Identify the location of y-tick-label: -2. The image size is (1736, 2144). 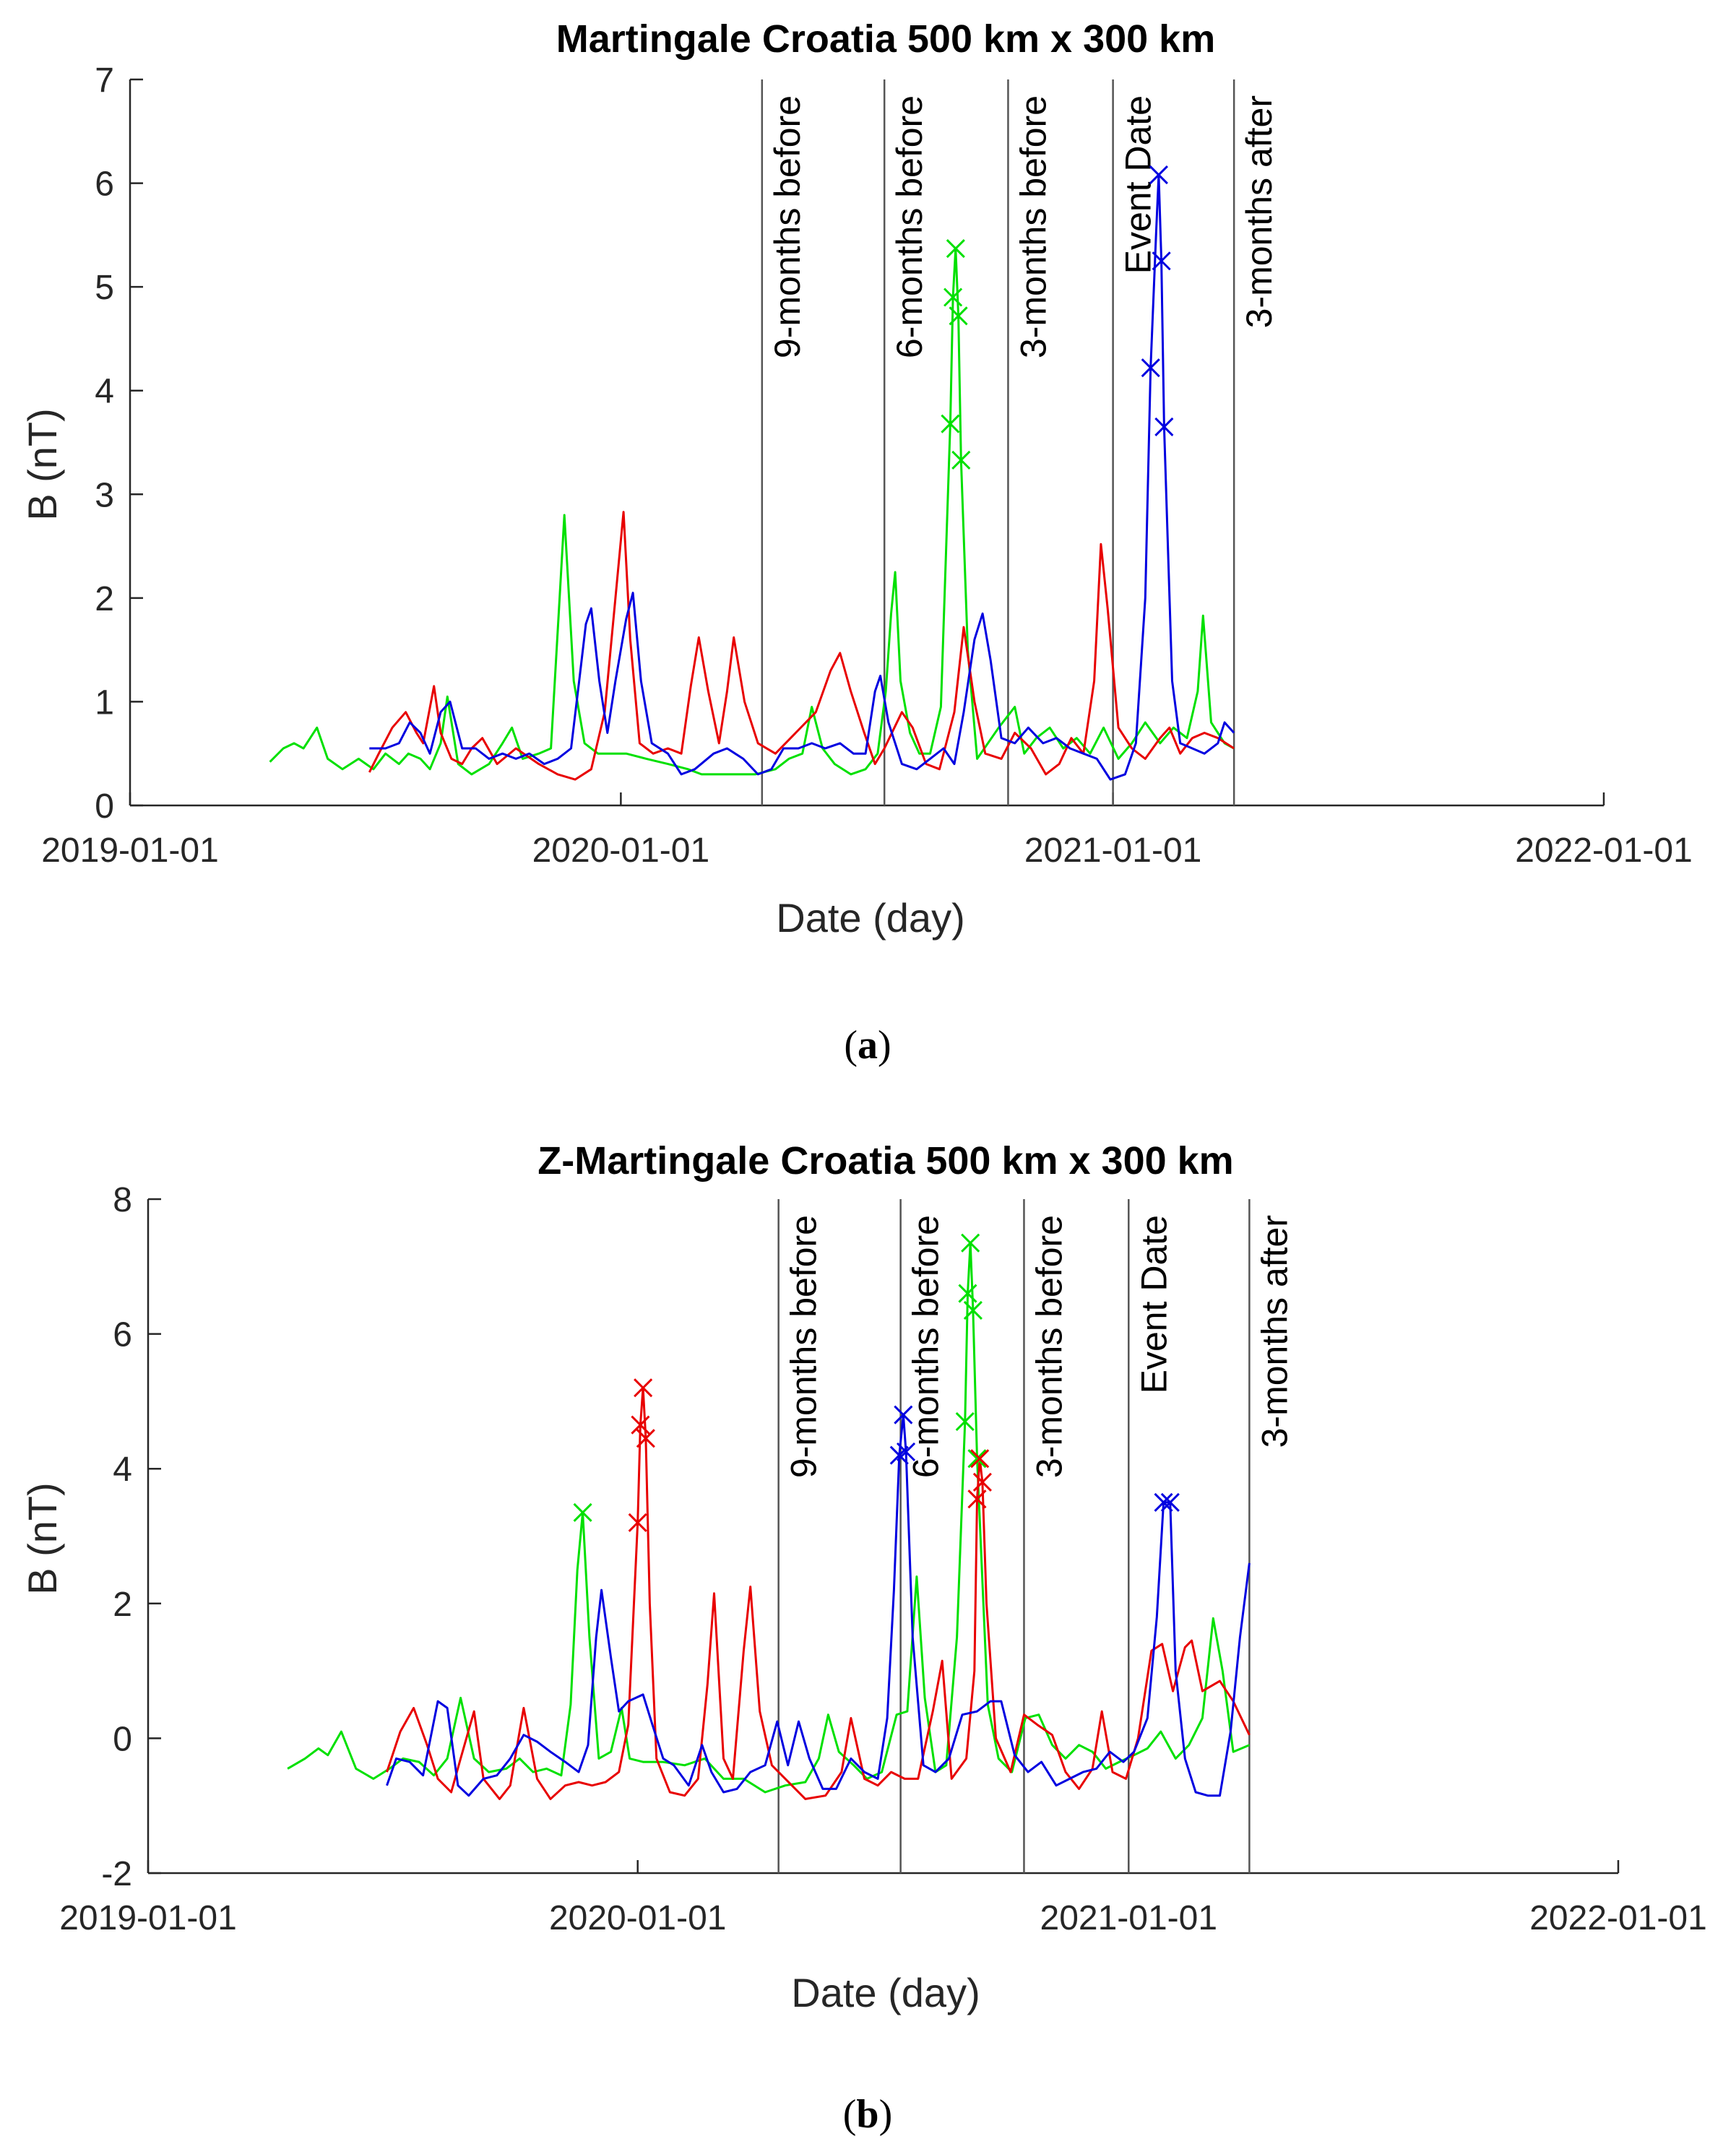
(116, 1874).